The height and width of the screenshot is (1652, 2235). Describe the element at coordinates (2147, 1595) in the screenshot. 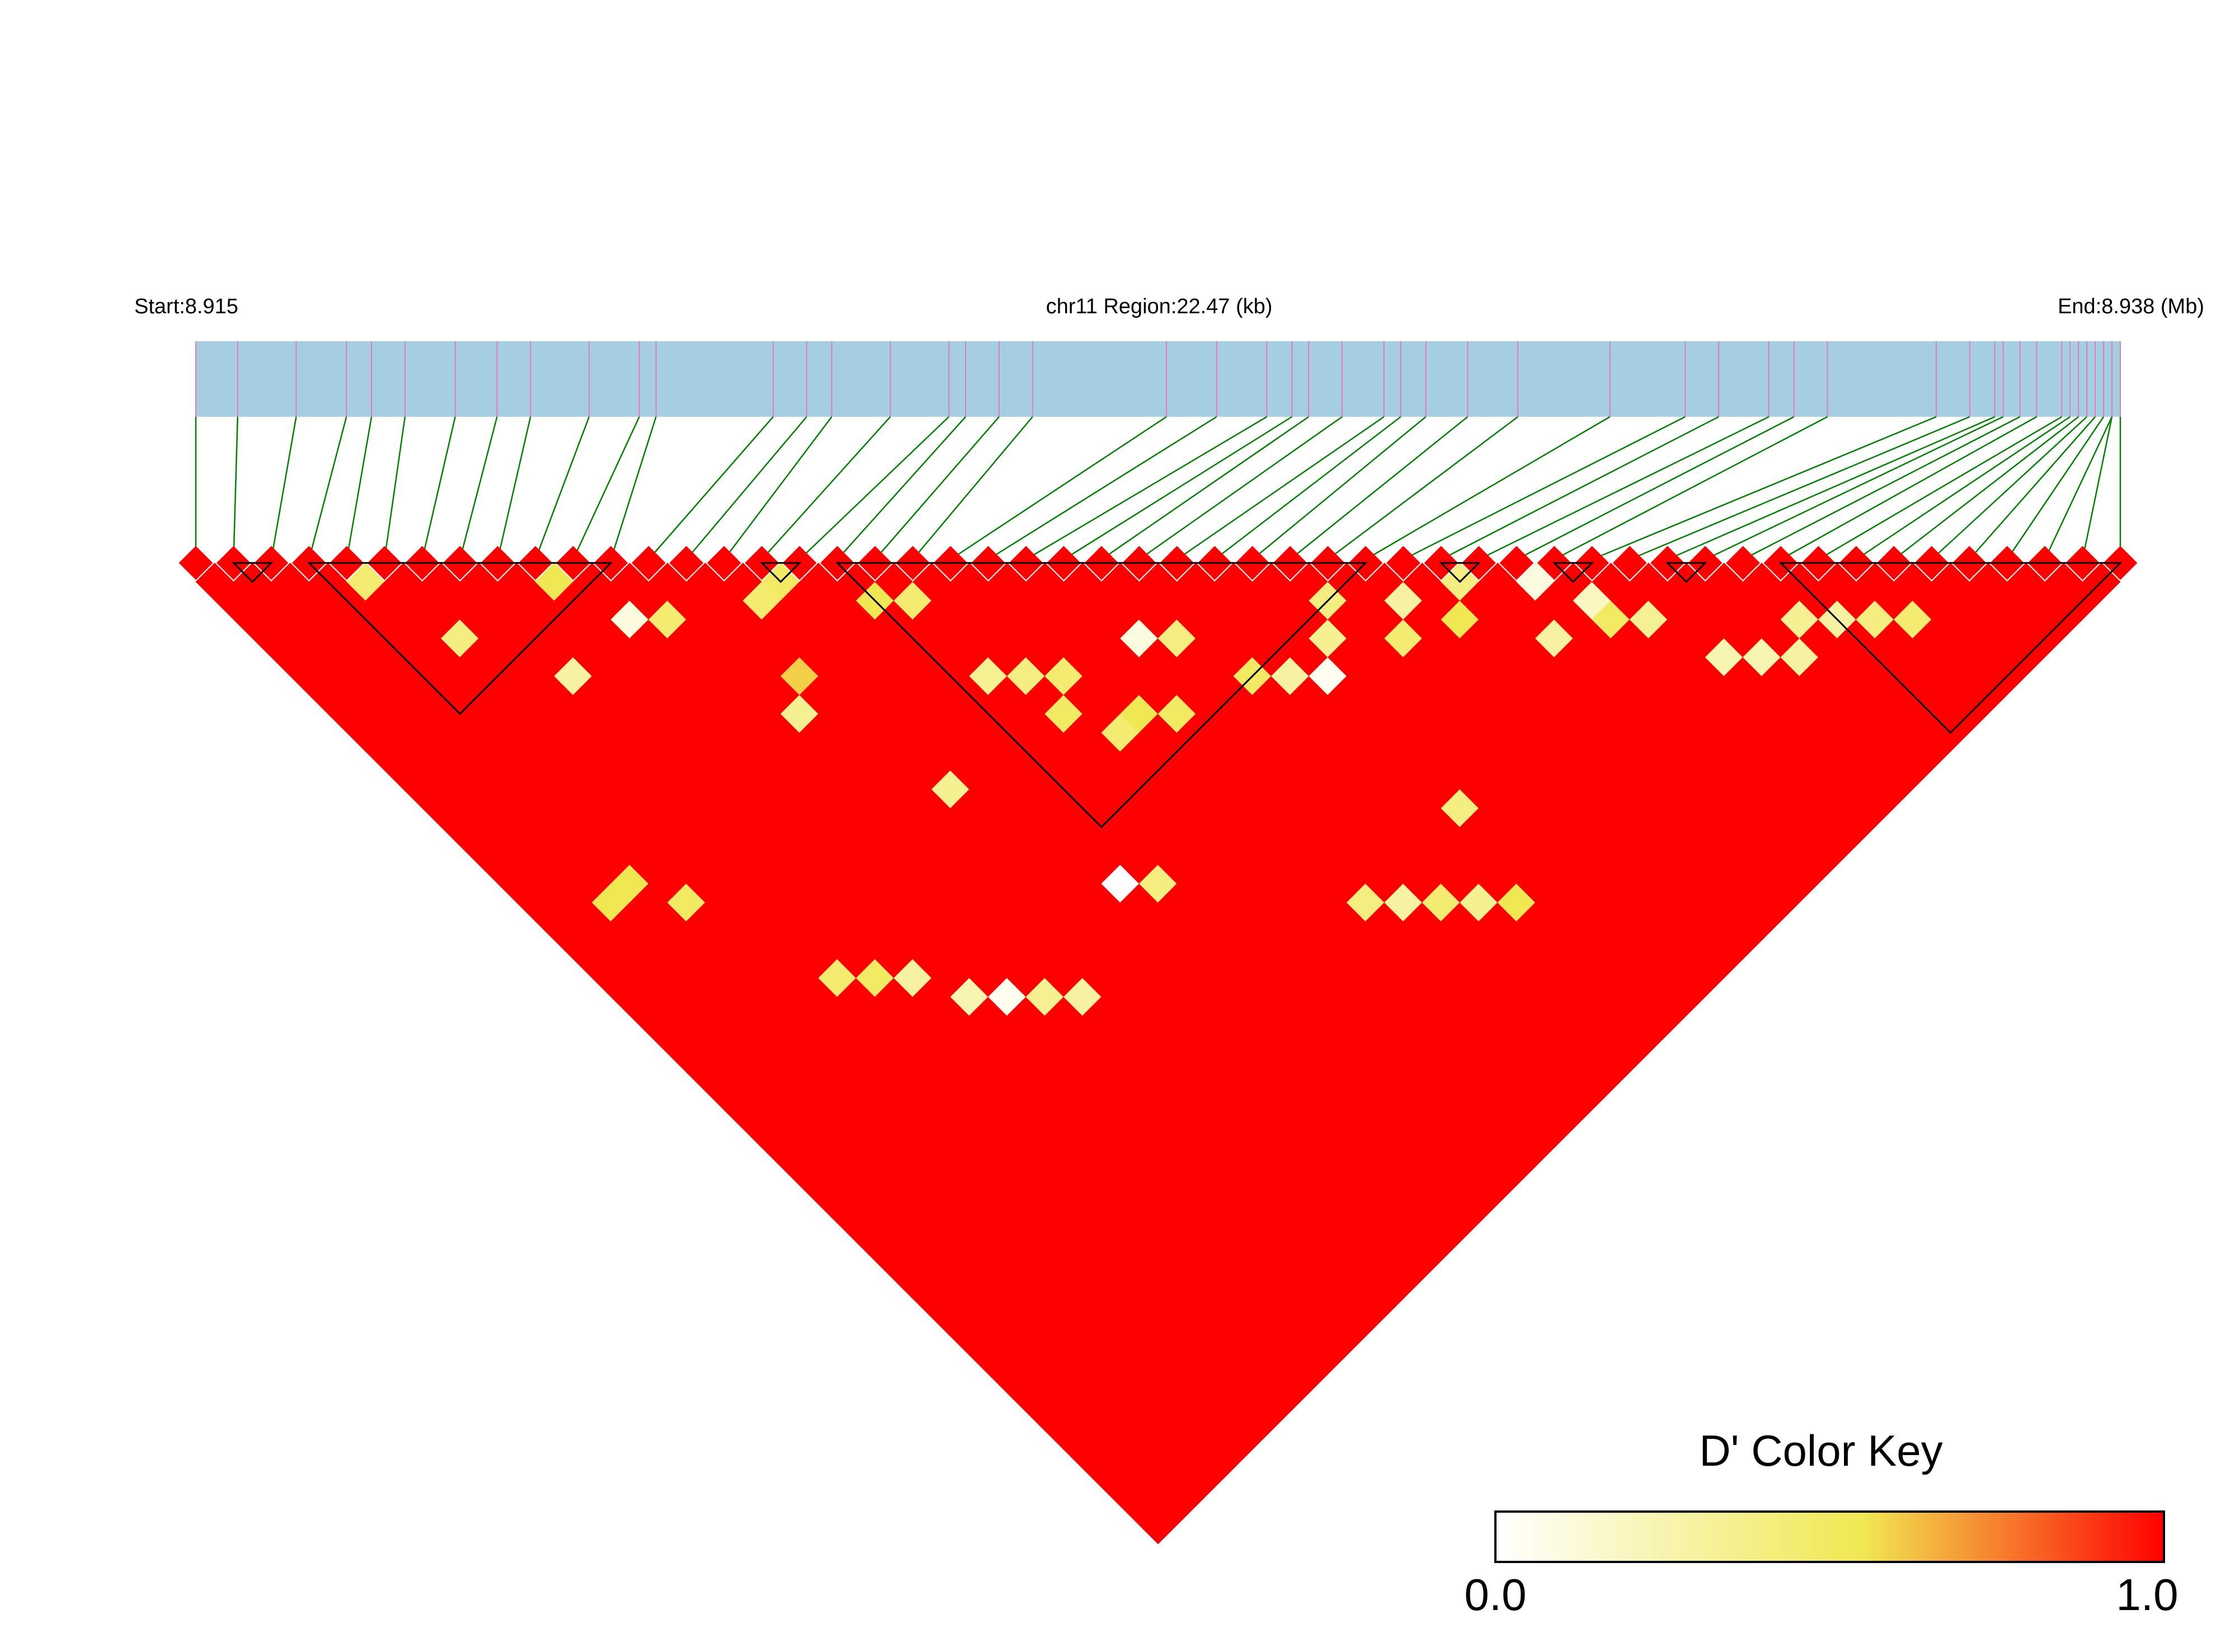

I see `color-key-max-label: 1.0` at that location.